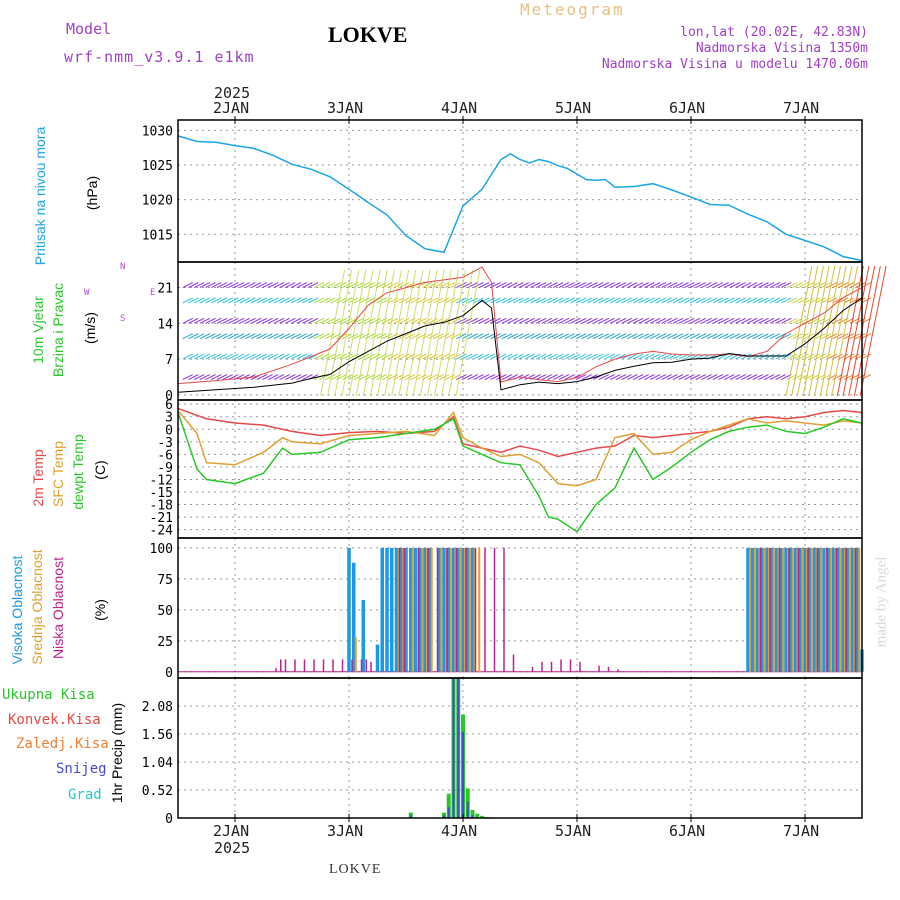 This screenshot has width=900, height=900. I want to click on day-label: 7JAN, so click(801, 108).